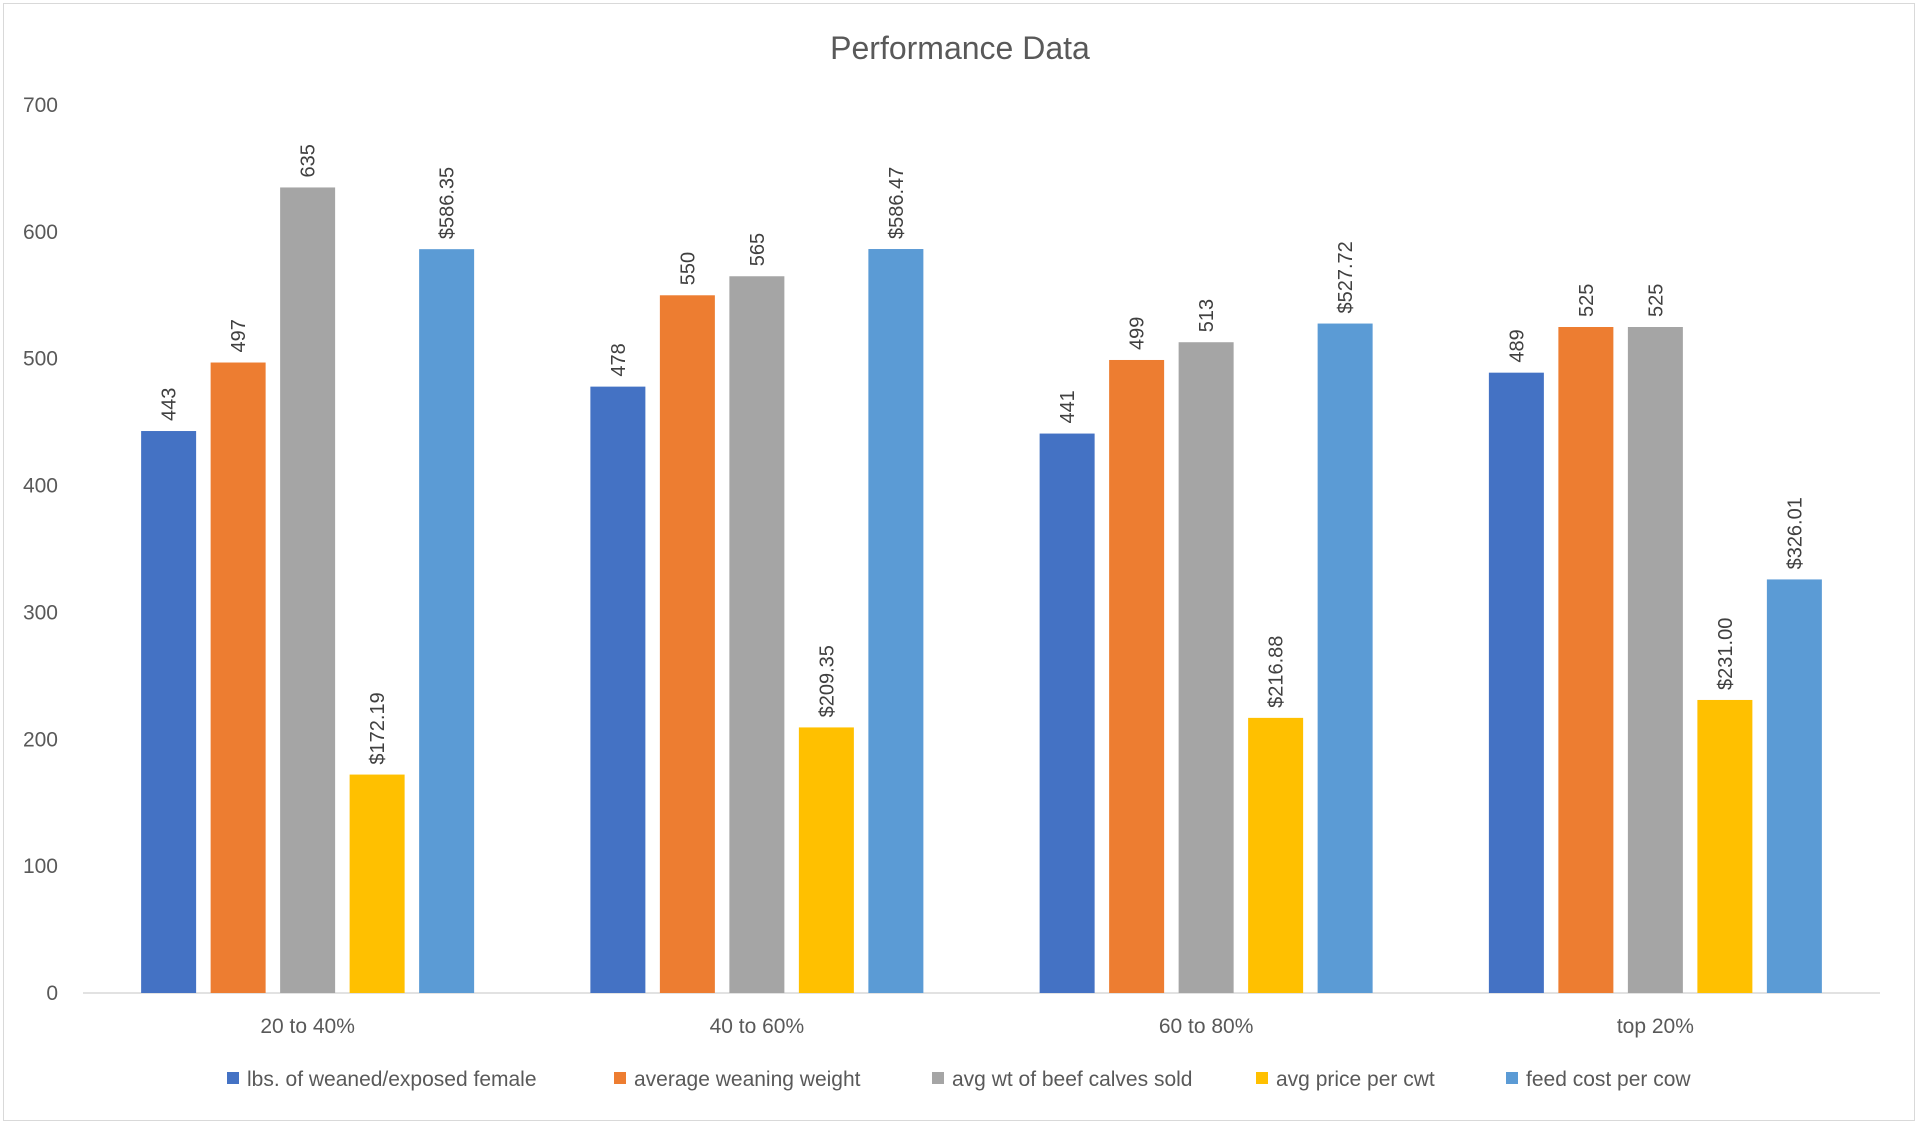 The height and width of the screenshot is (1126, 1920). Describe the element at coordinates (747, 1079) in the screenshot. I see `legend-label: average weaning weight` at that location.